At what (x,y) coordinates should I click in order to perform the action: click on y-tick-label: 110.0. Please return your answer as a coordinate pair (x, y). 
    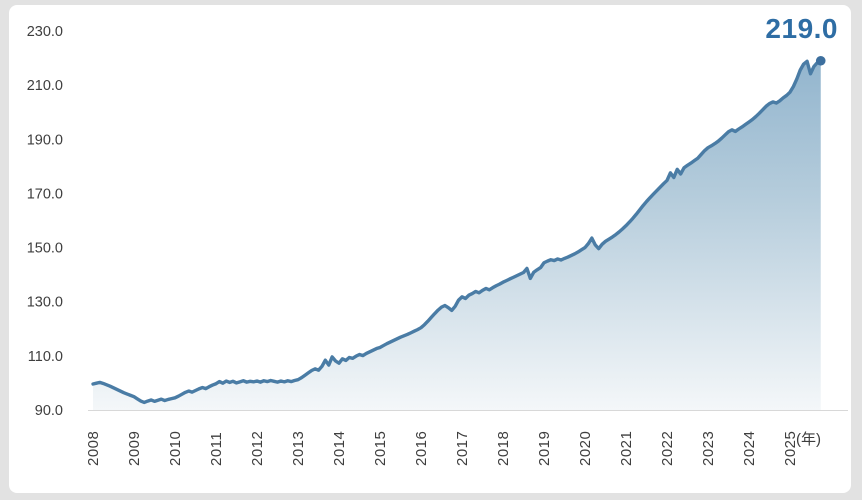
    Looking at the image, I should click on (45, 357).